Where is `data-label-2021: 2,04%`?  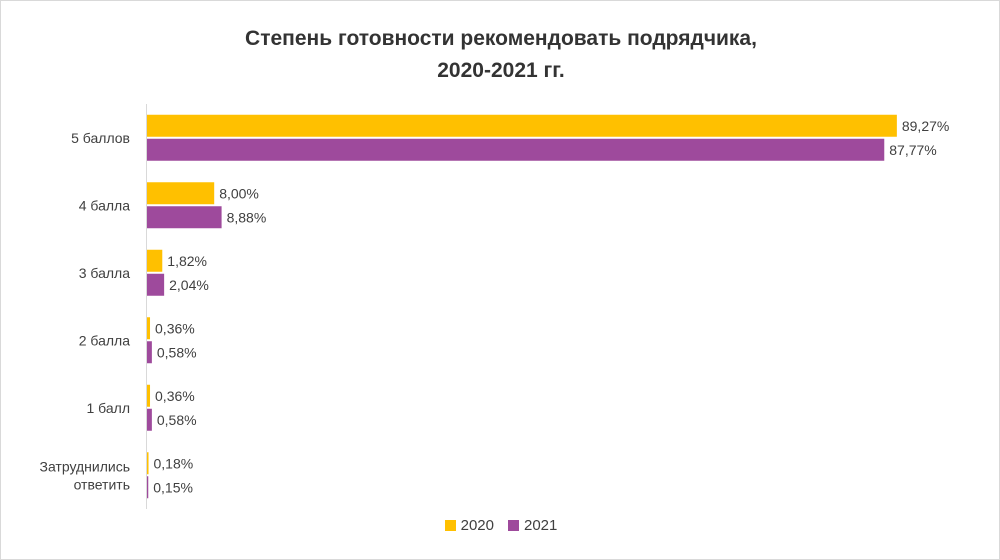 data-label-2021: 2,04% is located at coordinates (189, 285).